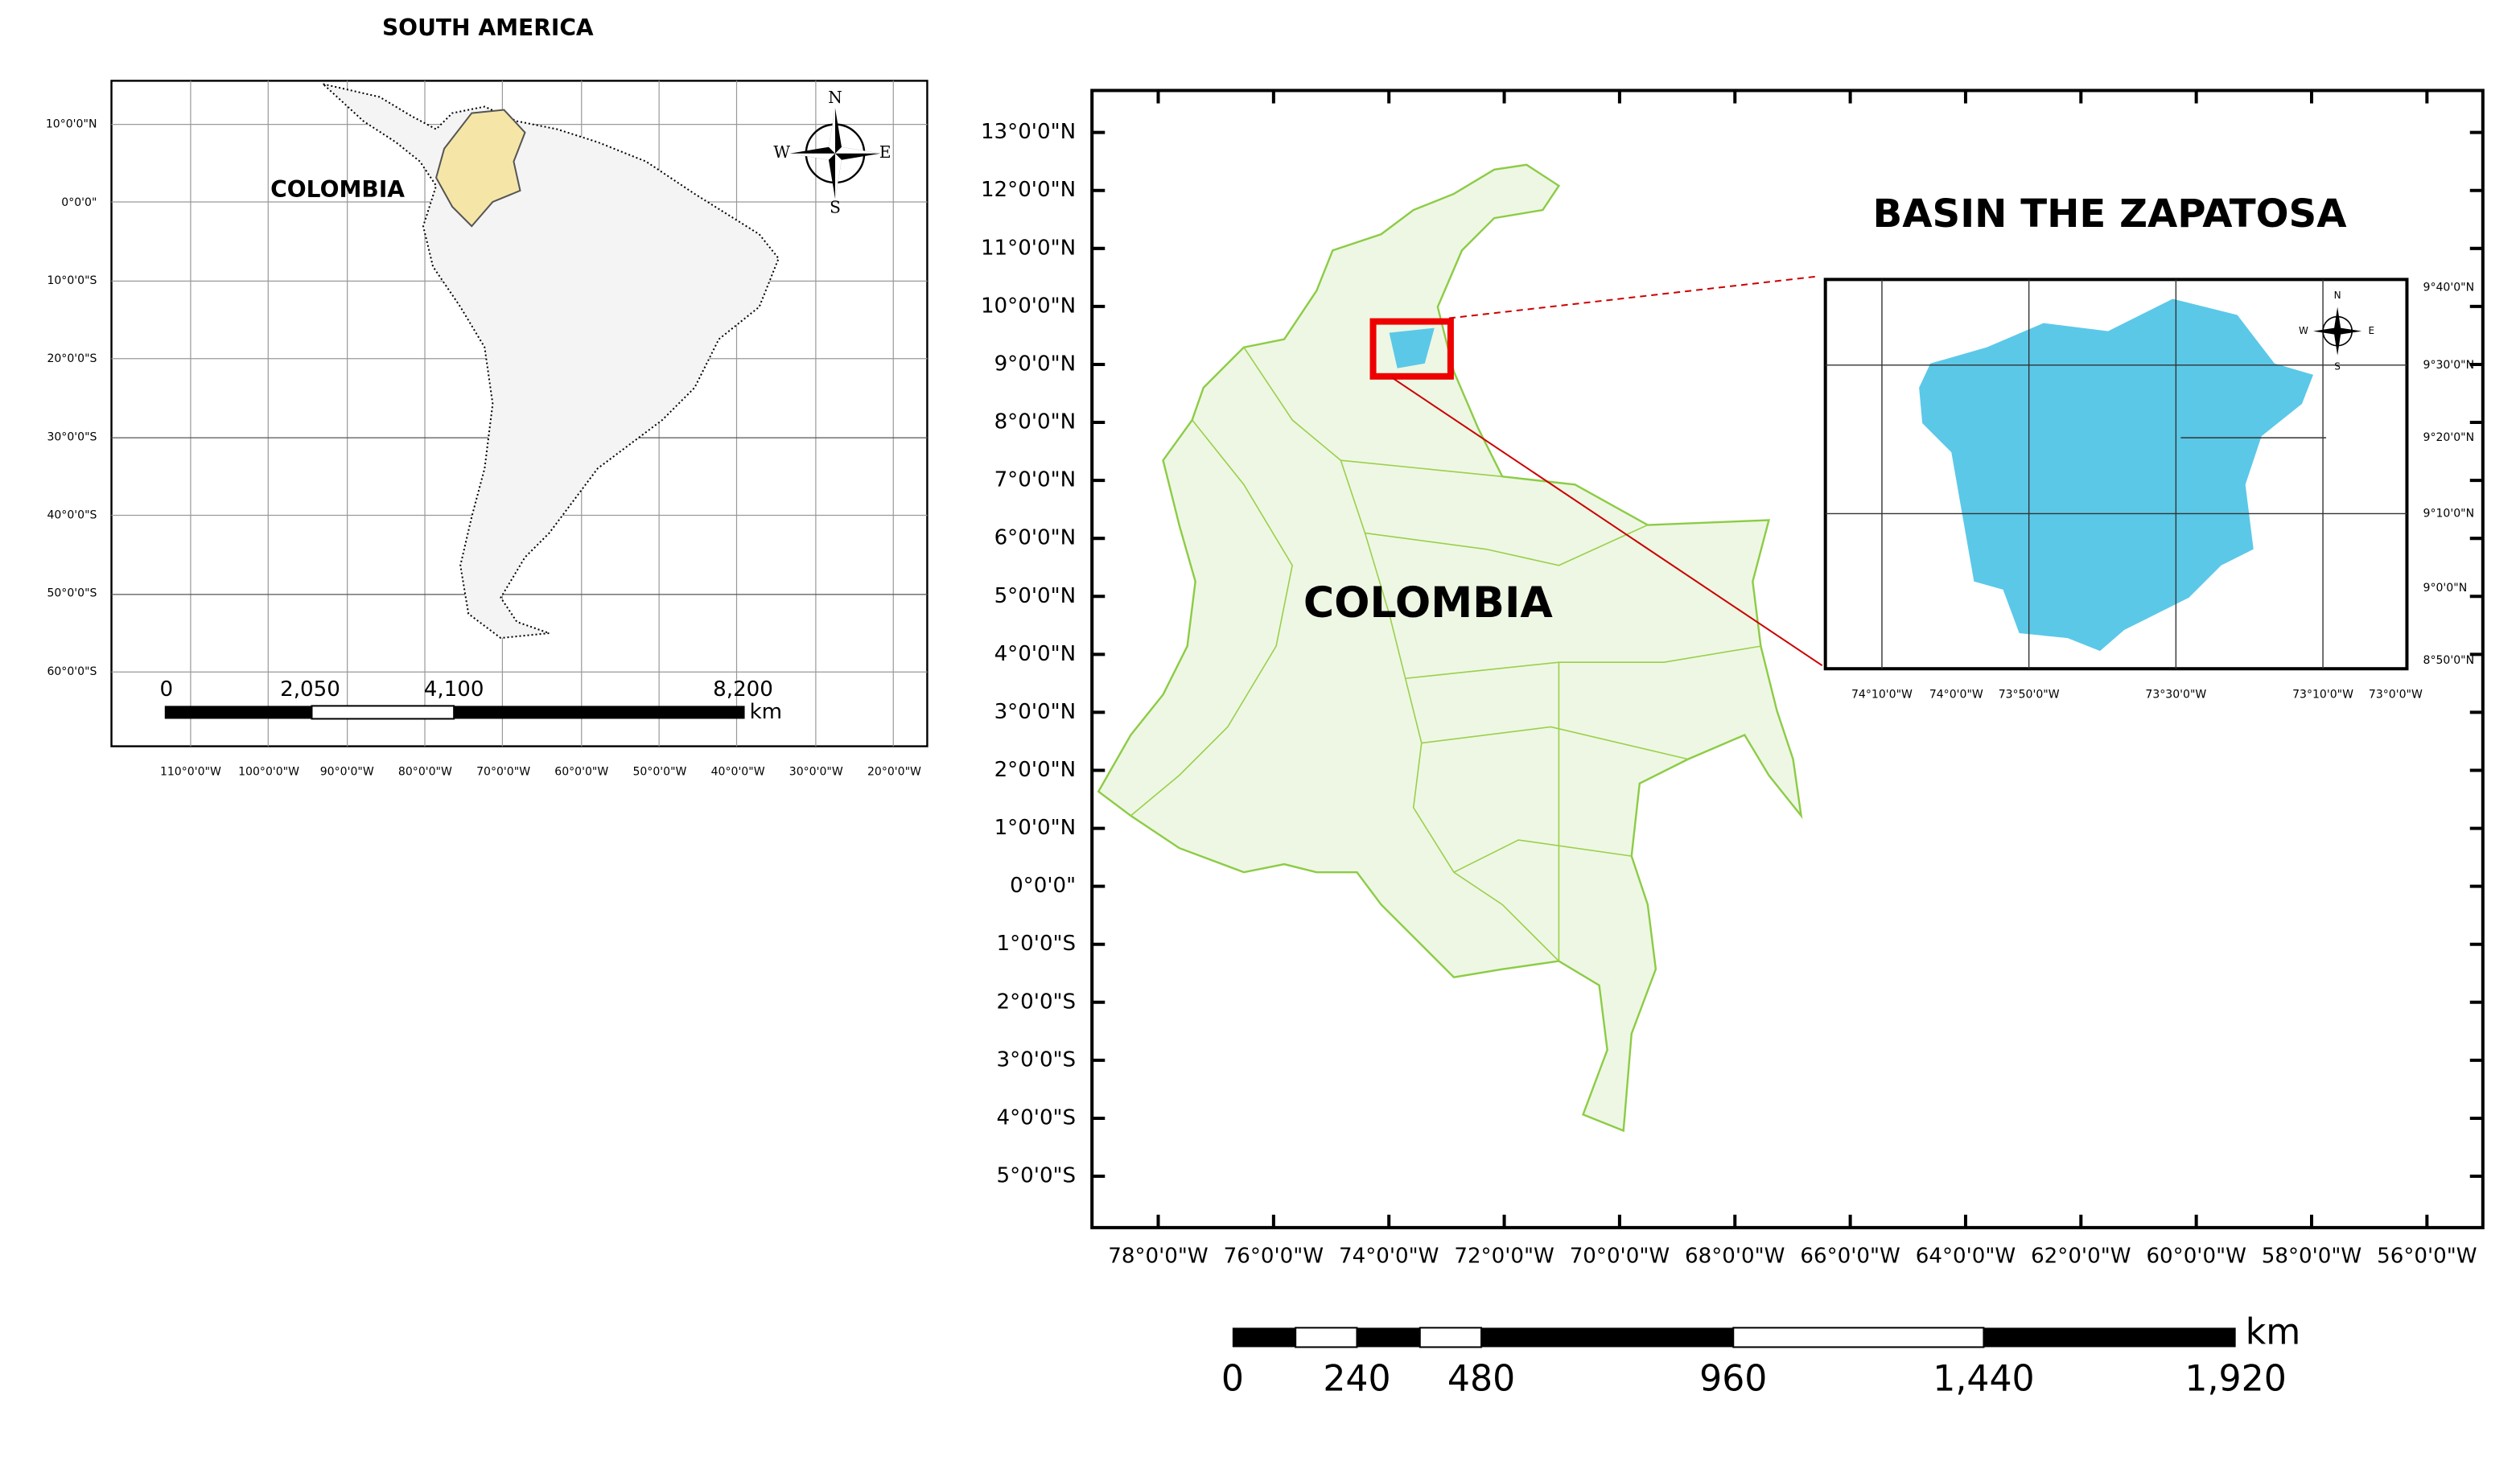 The image size is (2520, 1457). I want to click on lat-label: 5°0'0"N, so click(1035, 596).